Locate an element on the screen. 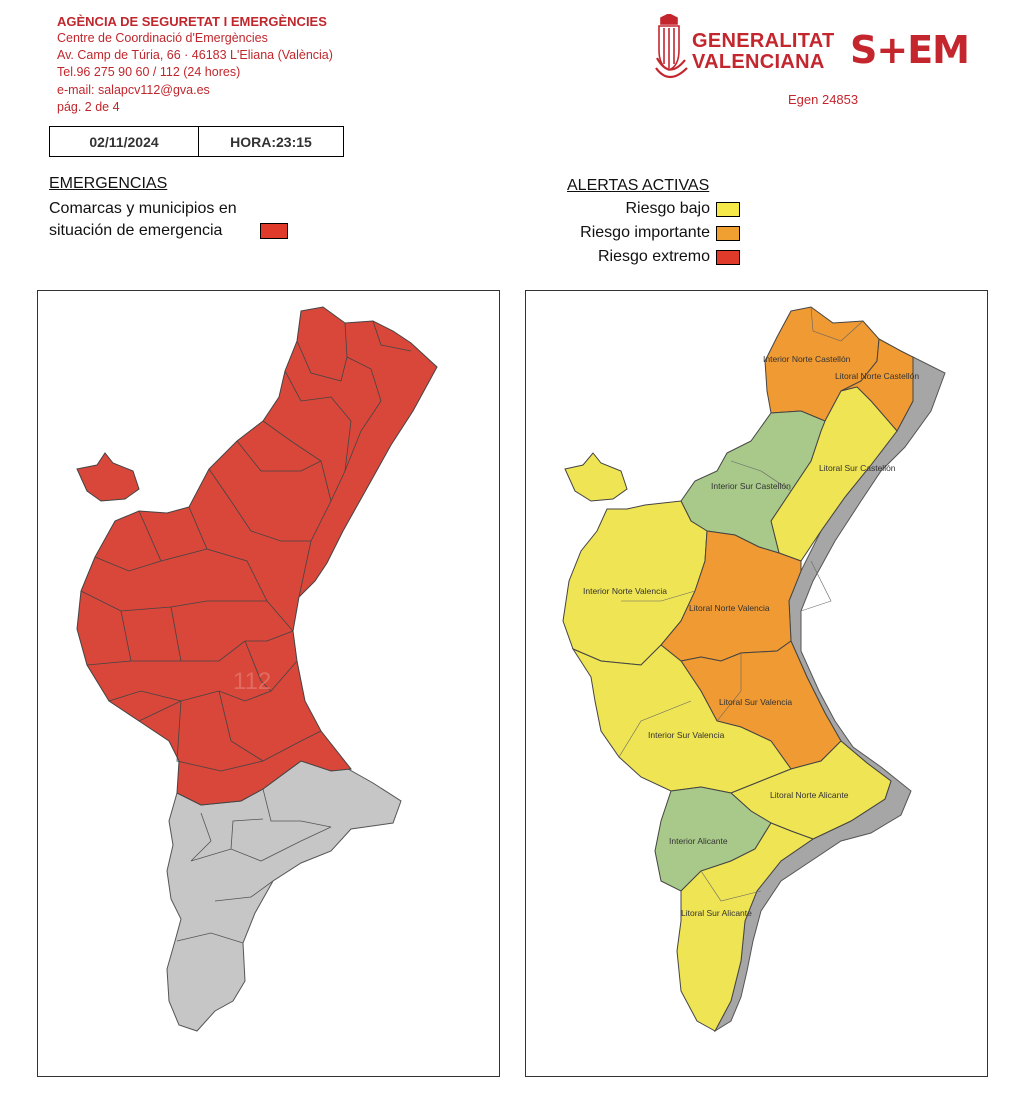 The image size is (1024, 1117). legend-swatch-extremo is located at coordinates (728, 257).